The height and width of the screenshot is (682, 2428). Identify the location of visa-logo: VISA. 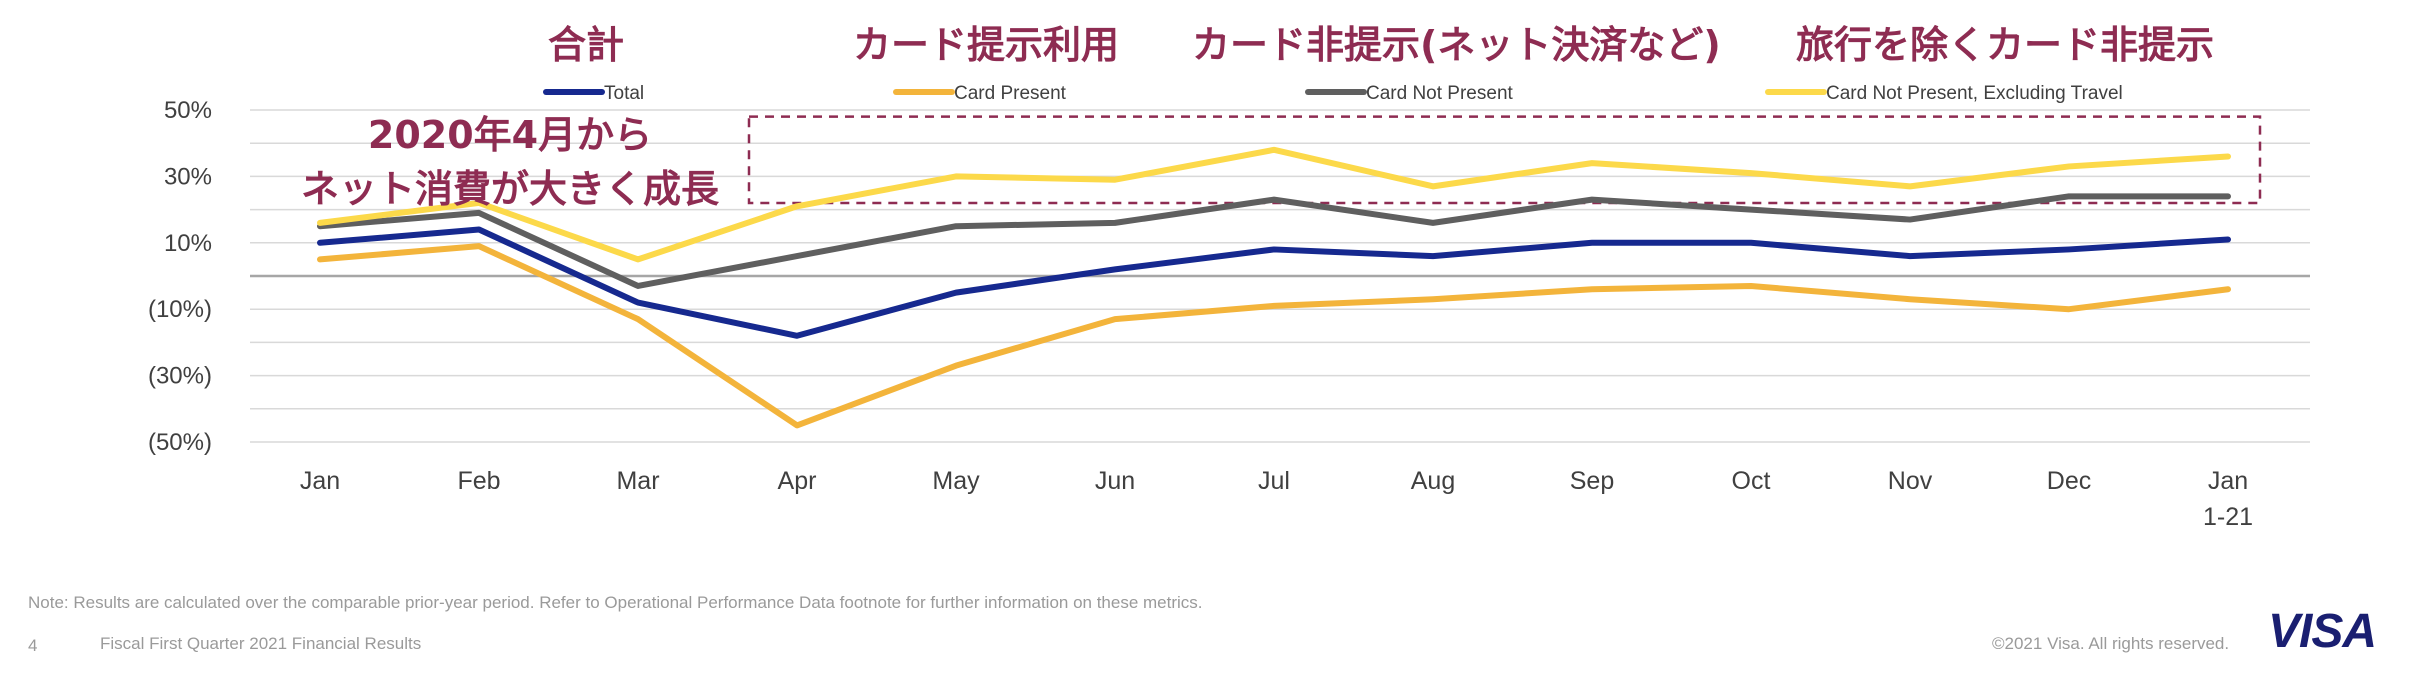
(2322, 631).